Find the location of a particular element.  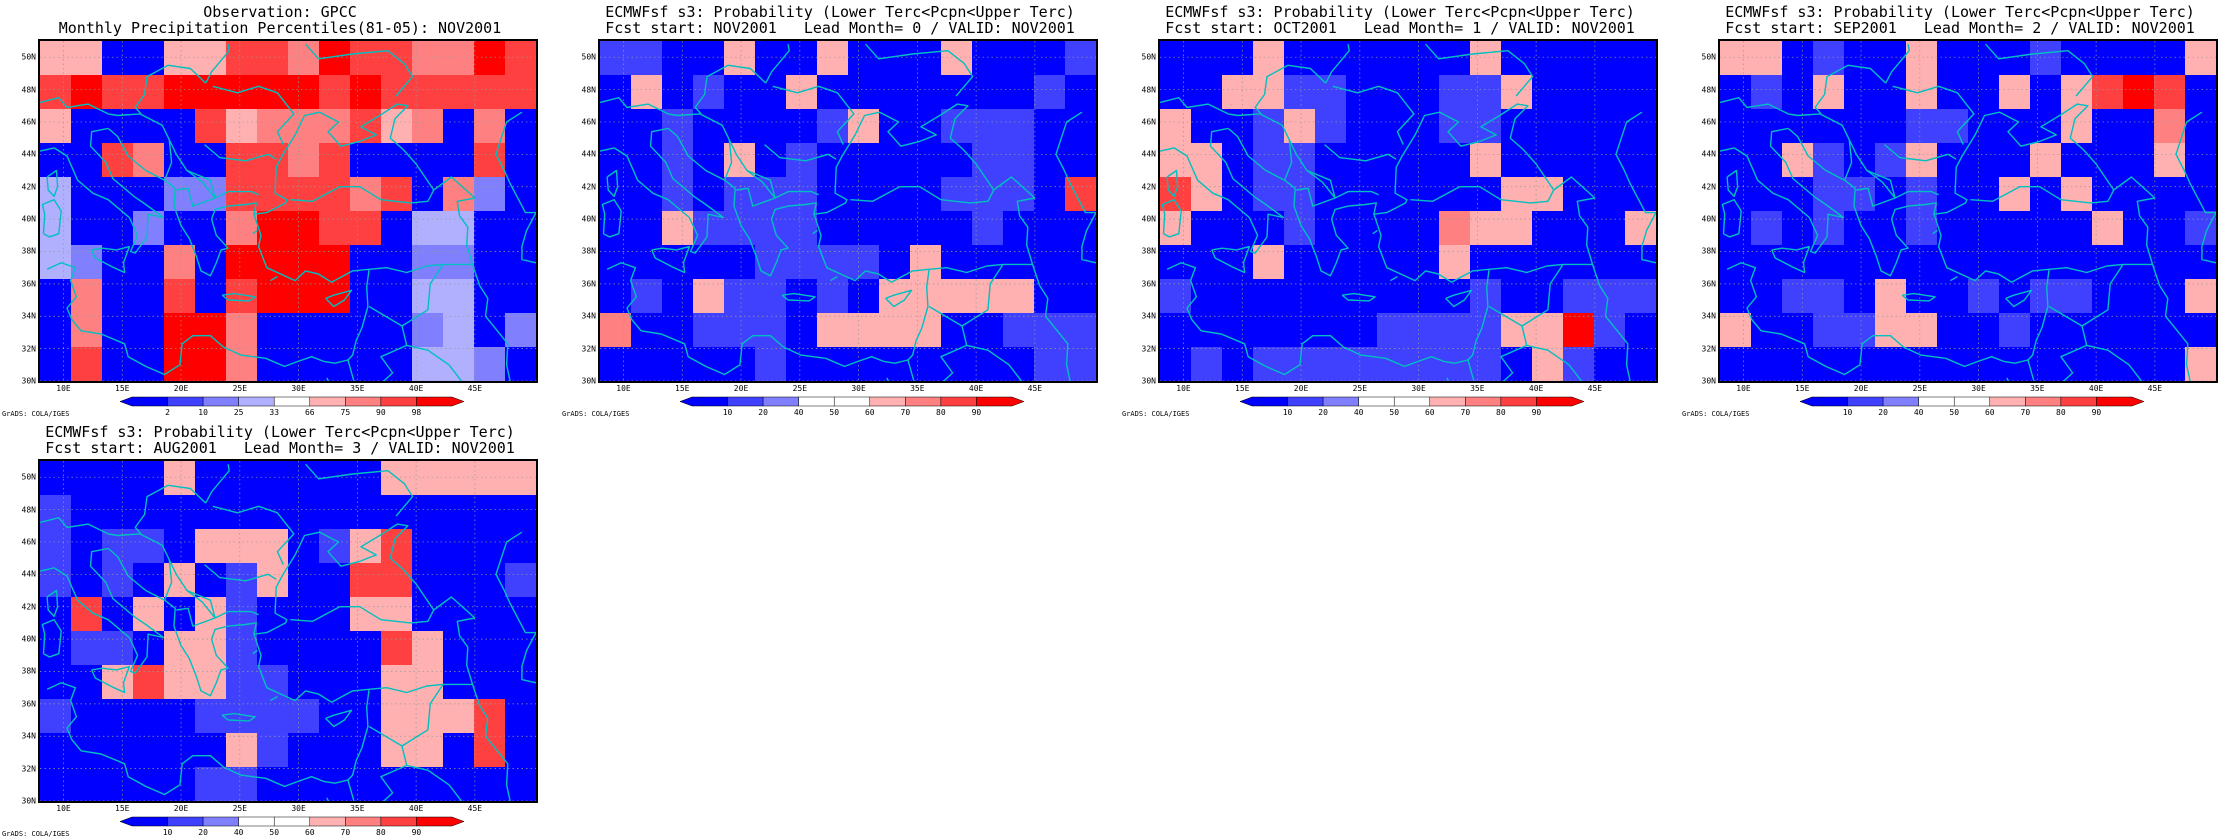

latitude-label: 42N is located at coordinates (1708, 187).